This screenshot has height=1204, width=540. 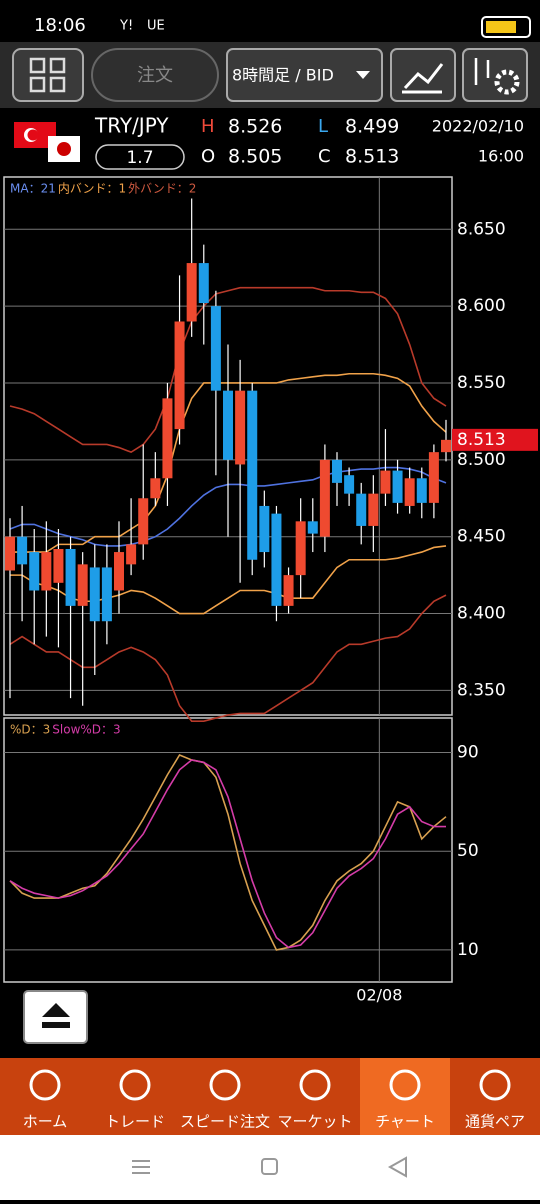 I want to click on back-key, so click(x=397, y=1167).